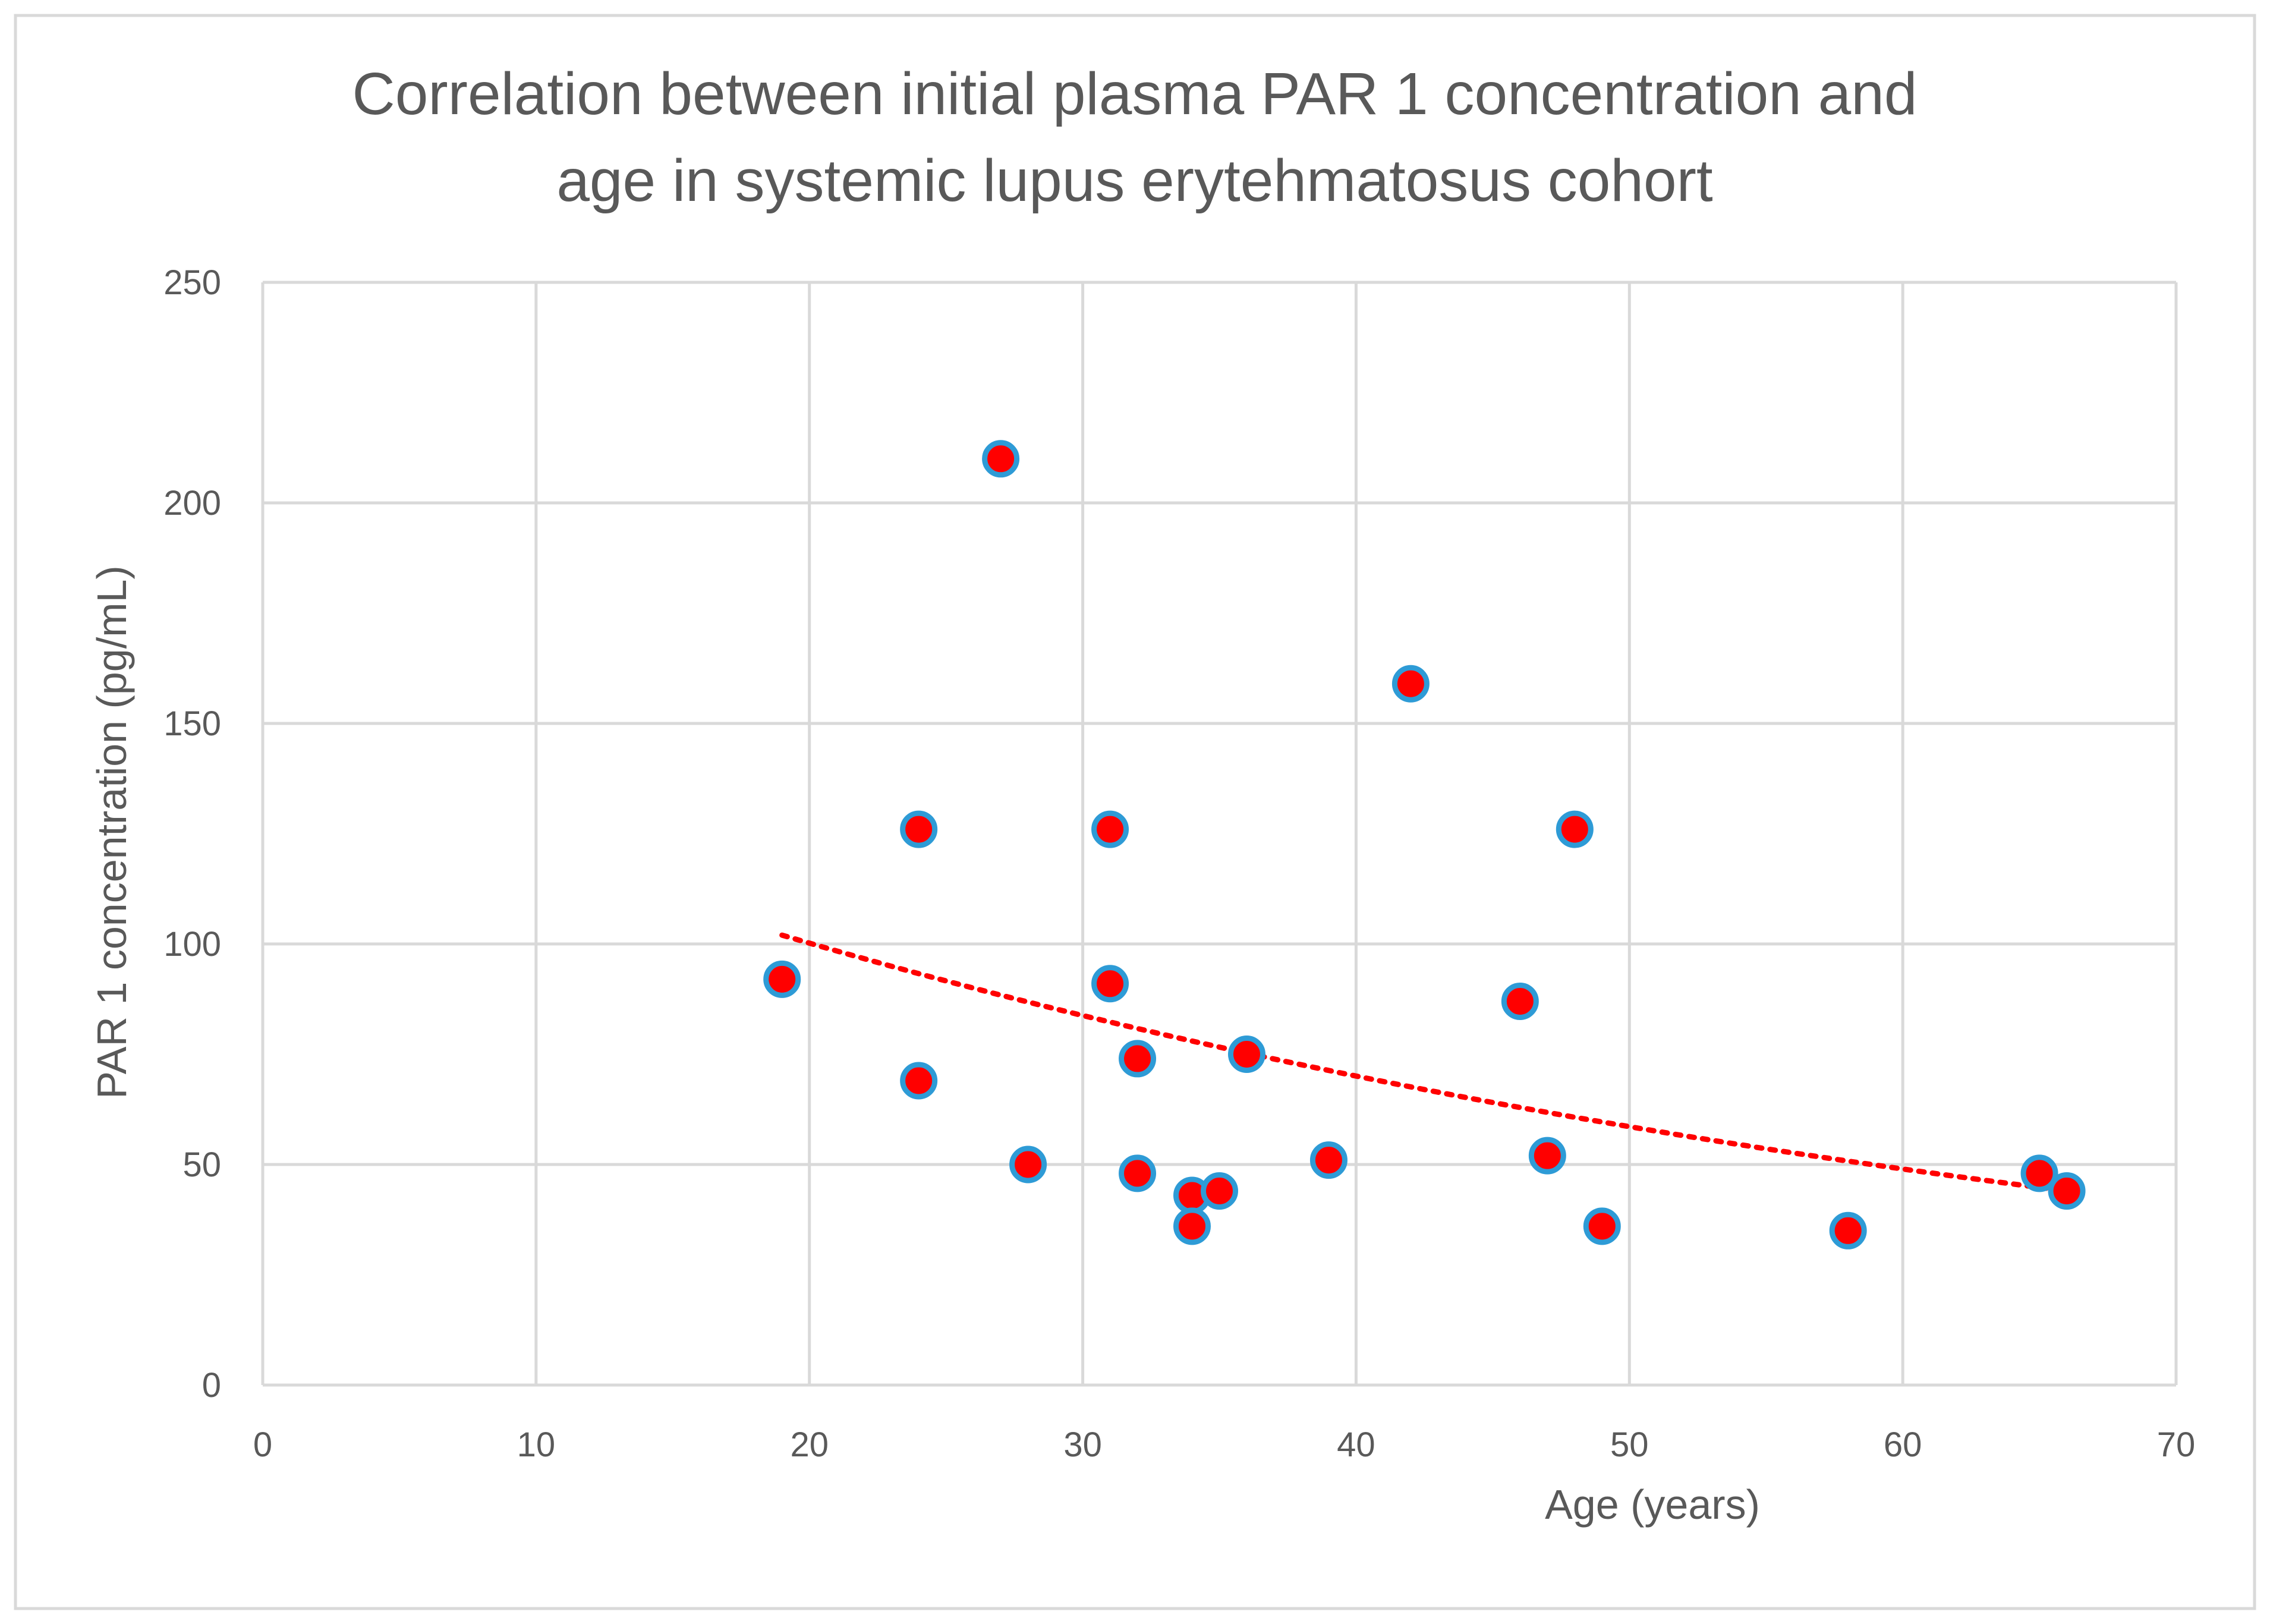 This screenshot has height=1624, width=2270. Describe the element at coordinates (2176, 1444) in the screenshot. I see `x-tick-label: 70` at that location.